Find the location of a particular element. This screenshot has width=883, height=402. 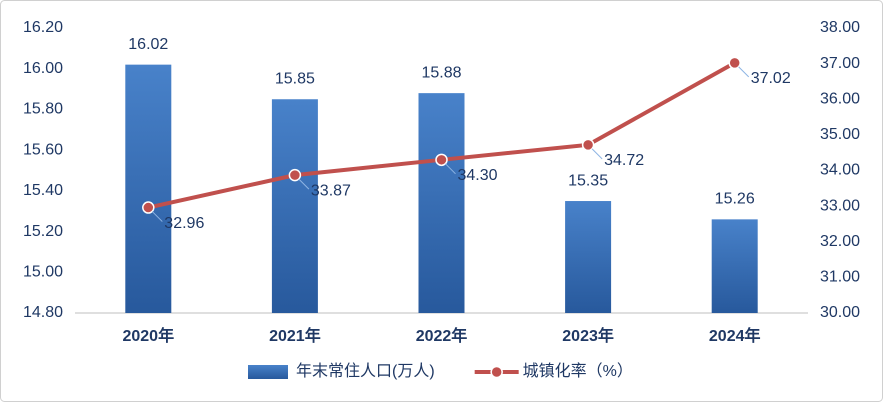

line-value-label: 37.02 is located at coordinates (771, 78).